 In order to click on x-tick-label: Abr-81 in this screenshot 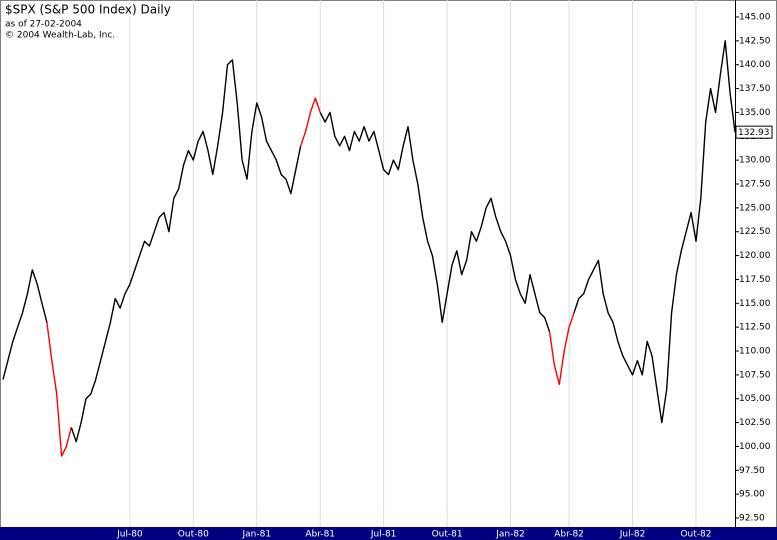, I will do `click(320, 535)`.